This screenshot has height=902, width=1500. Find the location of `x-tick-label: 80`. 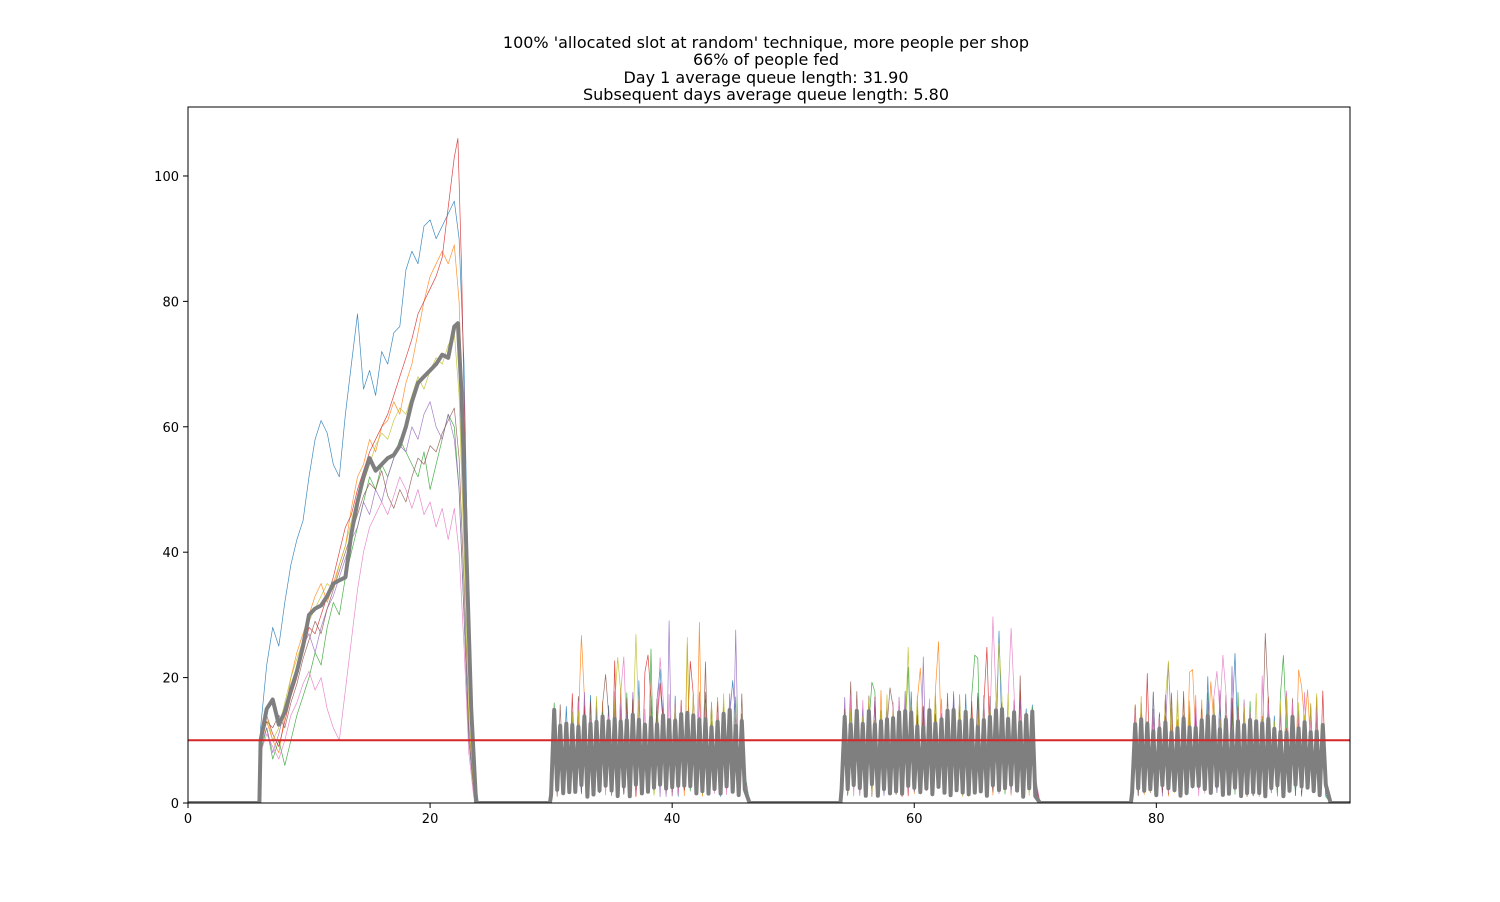

x-tick-label: 80 is located at coordinates (1156, 819).